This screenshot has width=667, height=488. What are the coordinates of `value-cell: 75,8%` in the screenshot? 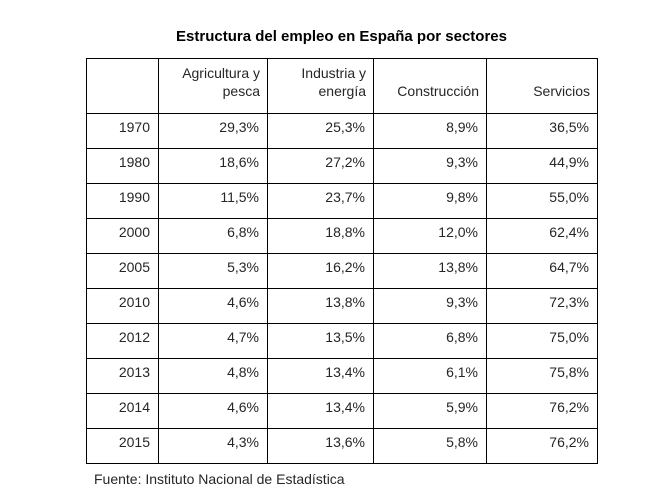 It's located at (542, 376).